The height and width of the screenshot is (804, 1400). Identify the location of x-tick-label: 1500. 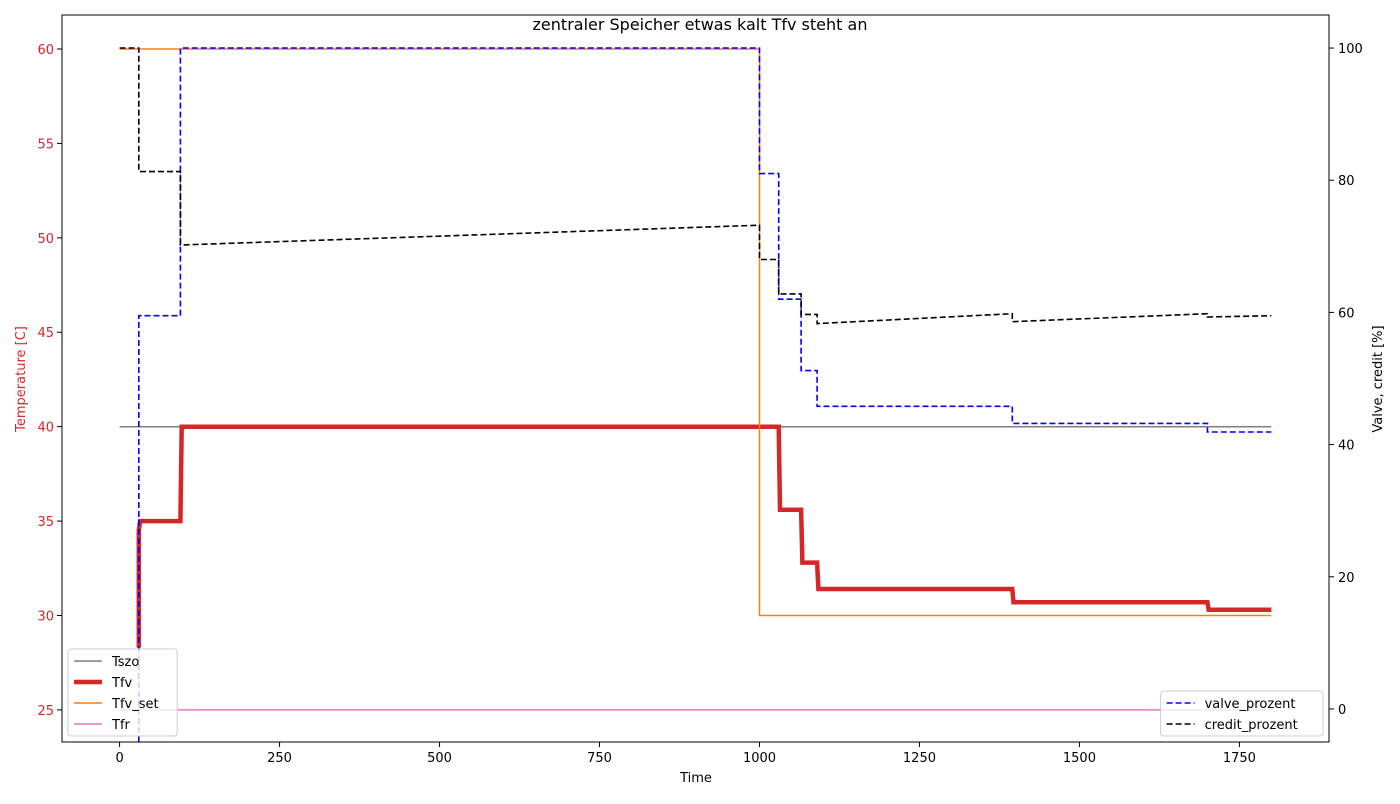
(1079, 758).